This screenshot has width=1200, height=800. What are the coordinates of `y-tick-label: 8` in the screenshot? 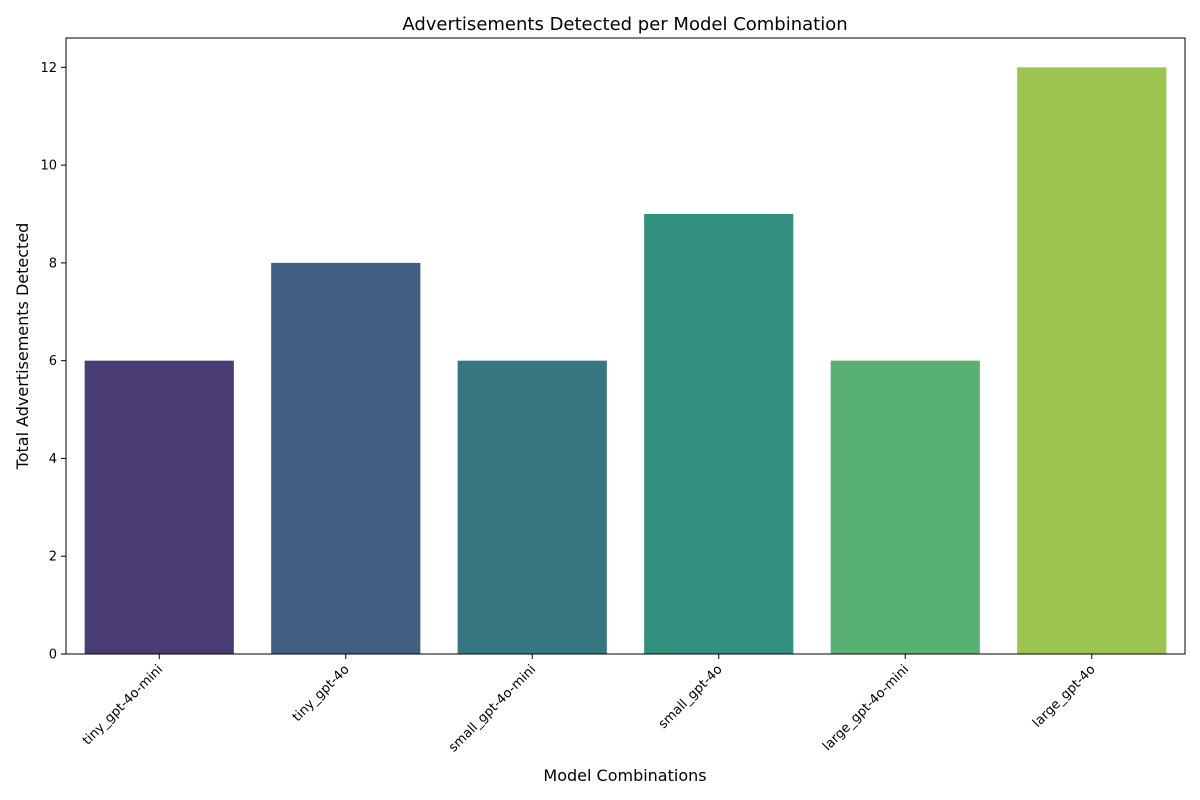 It's located at (53, 263).